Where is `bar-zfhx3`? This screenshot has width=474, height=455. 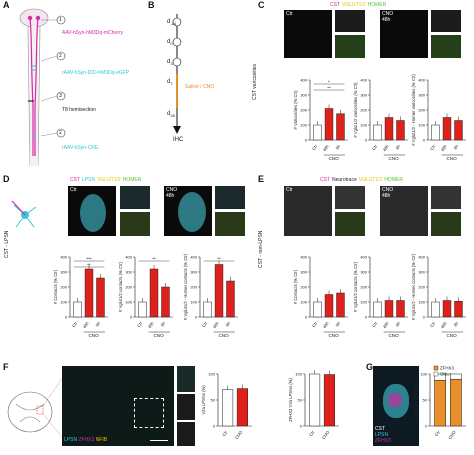 bar-zfhx3 is located at coordinates (456, 402).